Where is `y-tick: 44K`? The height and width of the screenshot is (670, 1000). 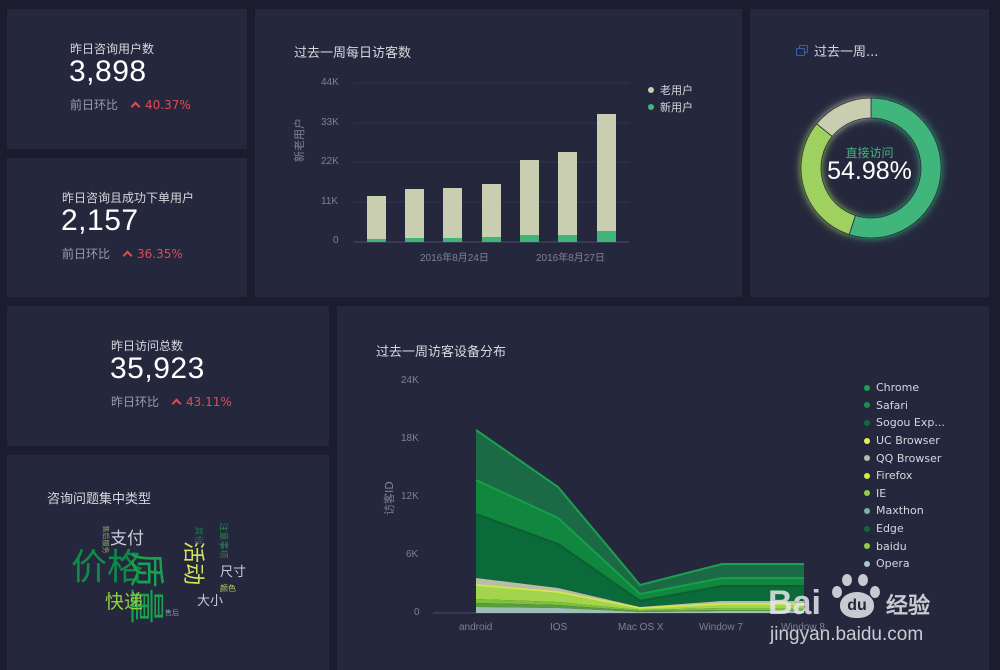
y-tick: 44K is located at coordinates (330, 82).